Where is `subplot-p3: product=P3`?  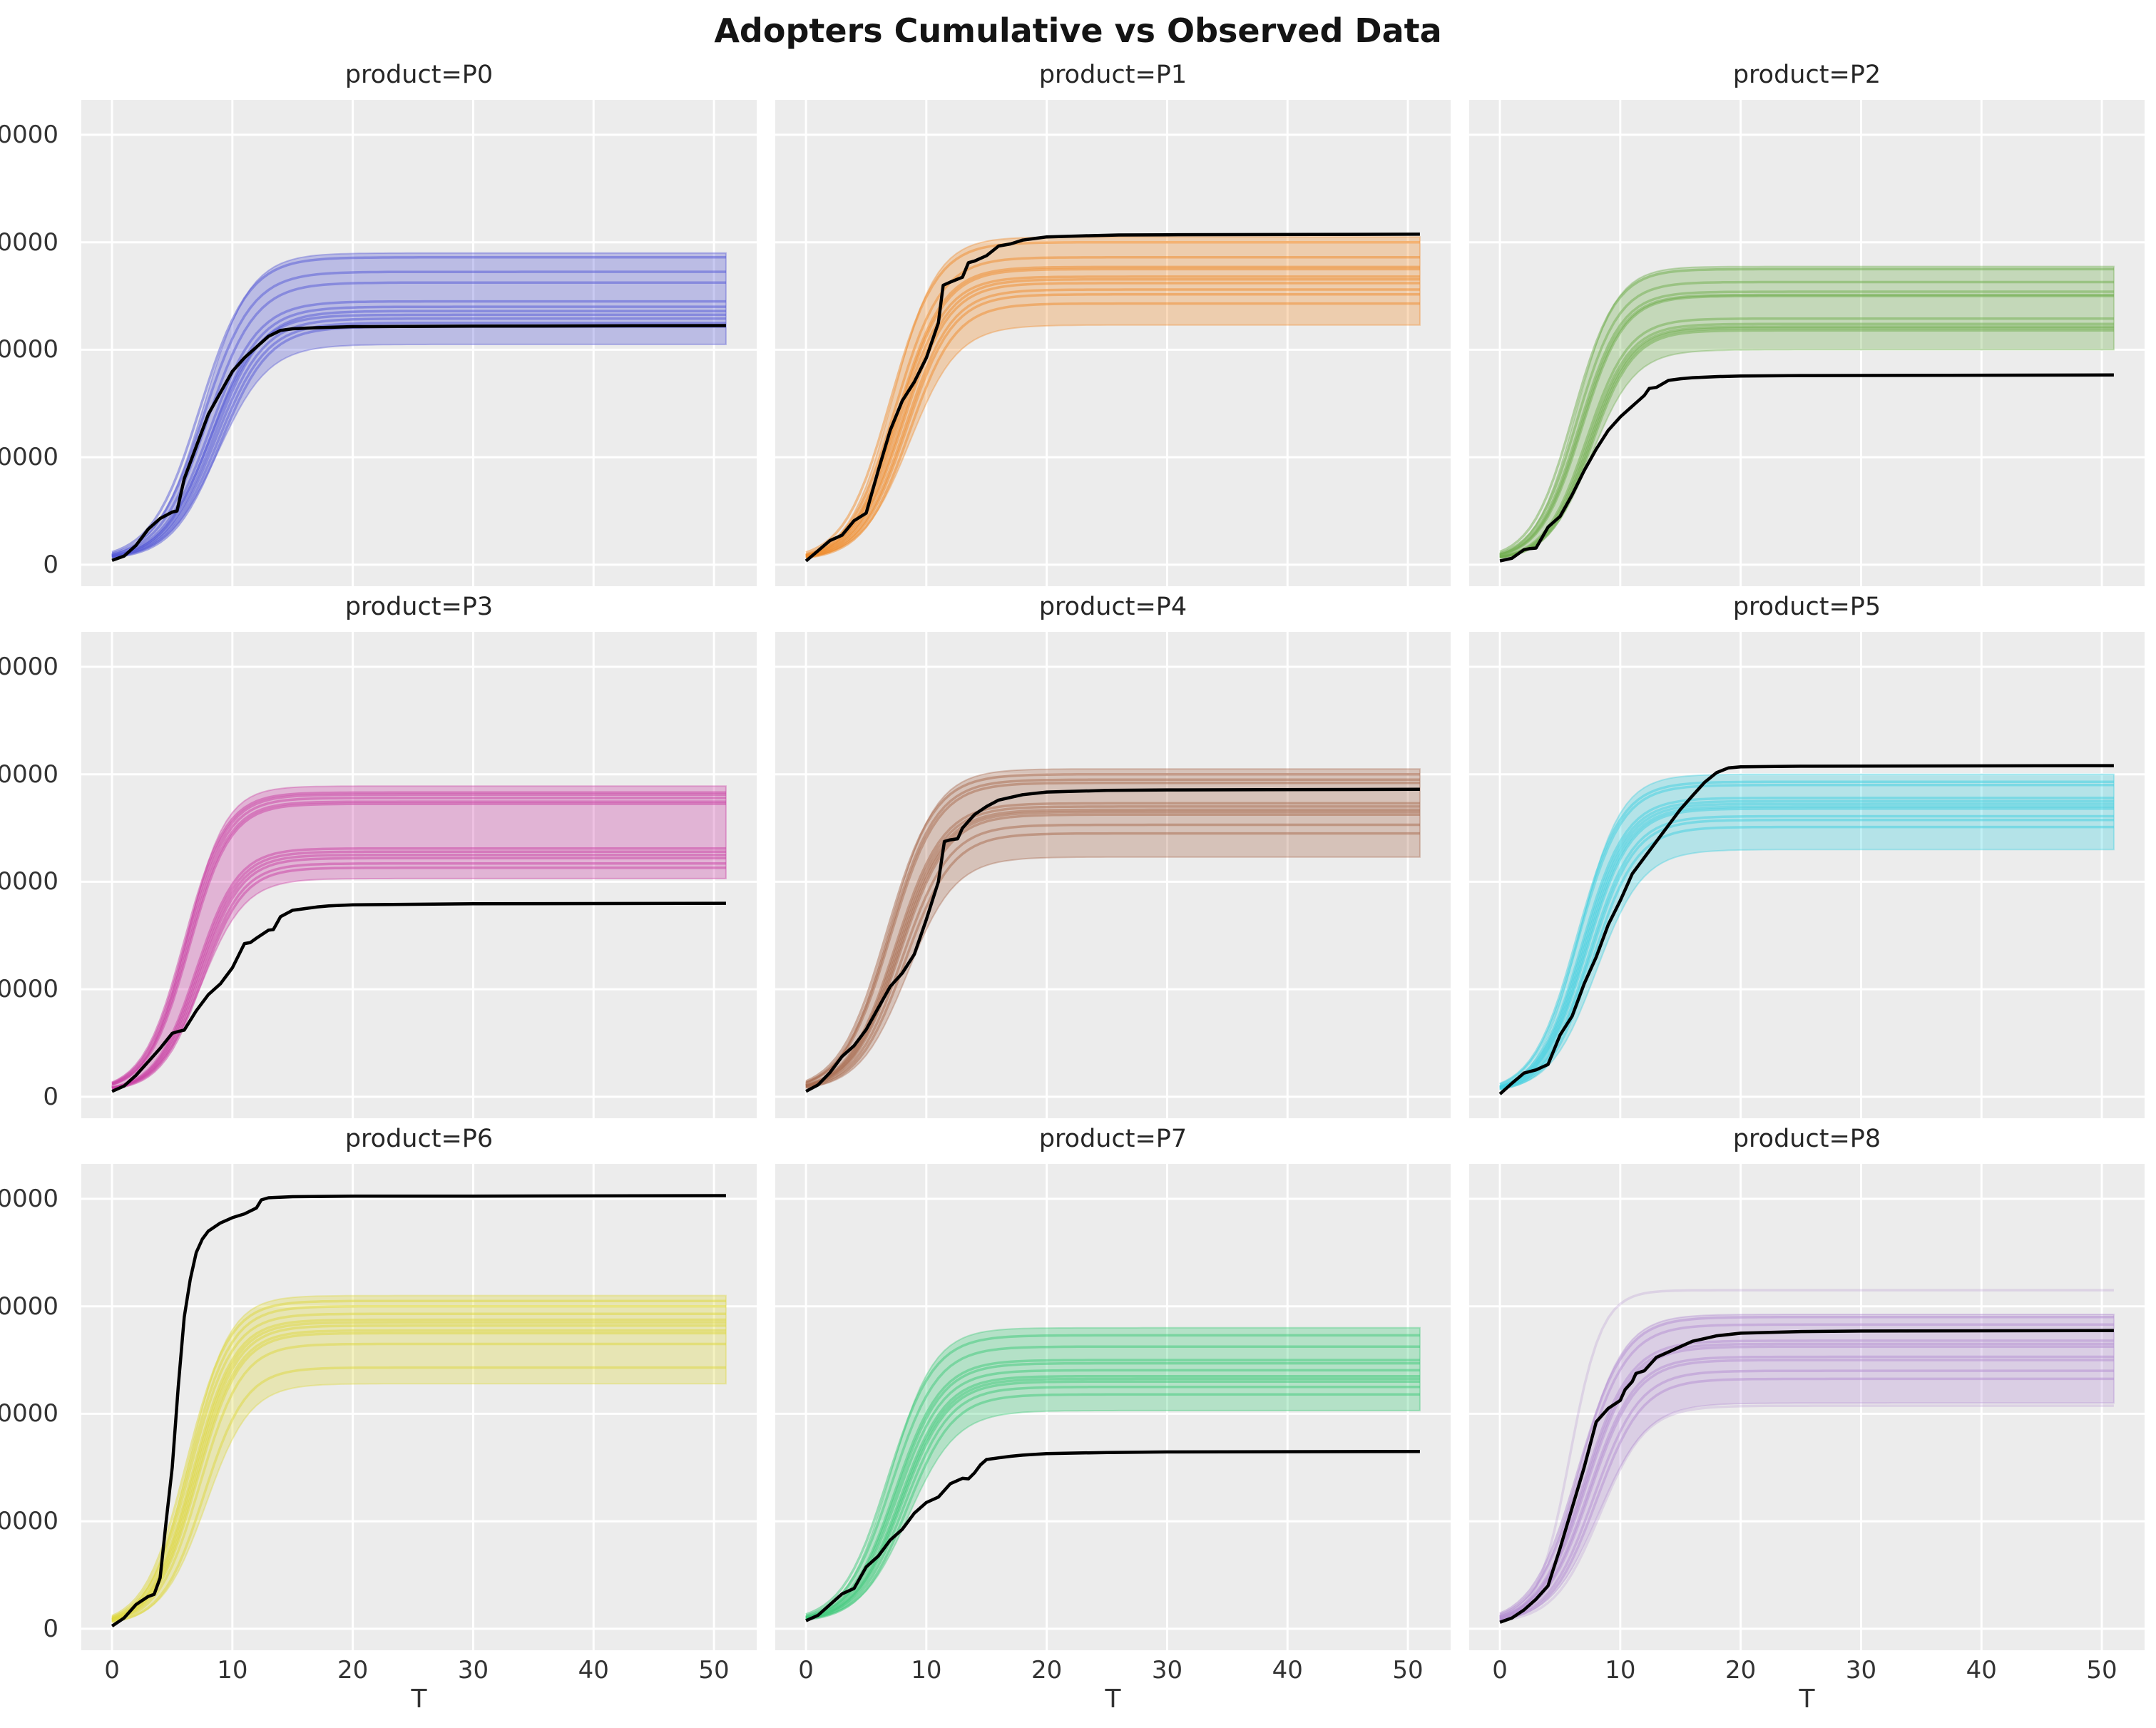
subplot-p3: product=P3 is located at coordinates (419, 852).